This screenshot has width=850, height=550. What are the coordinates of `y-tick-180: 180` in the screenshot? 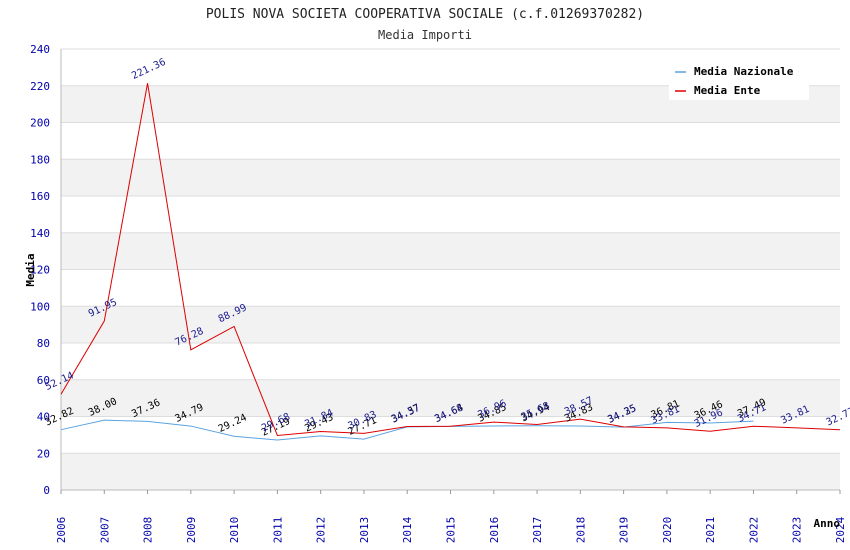 It's located at (40, 159).